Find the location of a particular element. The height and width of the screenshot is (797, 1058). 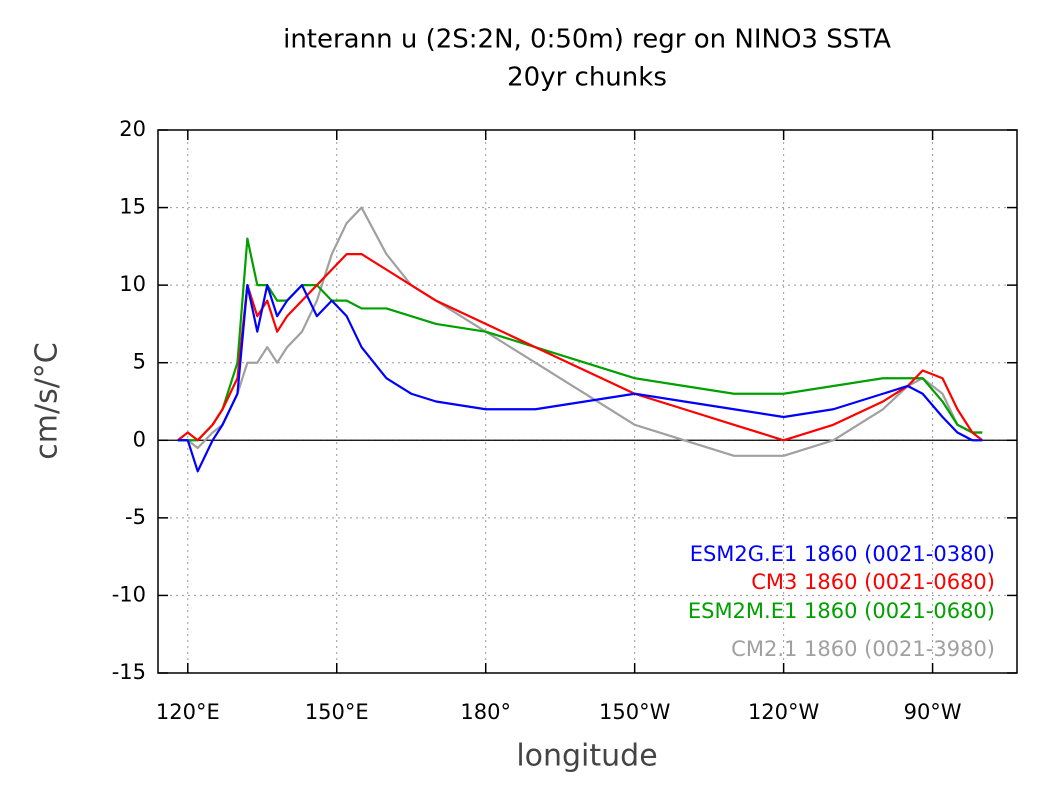

x-tick-label: 180° is located at coordinates (485, 712).